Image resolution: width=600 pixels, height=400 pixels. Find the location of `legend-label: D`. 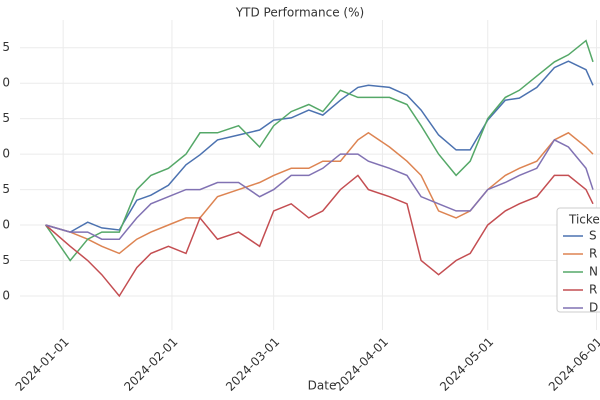

legend-label: D is located at coordinates (593, 308).